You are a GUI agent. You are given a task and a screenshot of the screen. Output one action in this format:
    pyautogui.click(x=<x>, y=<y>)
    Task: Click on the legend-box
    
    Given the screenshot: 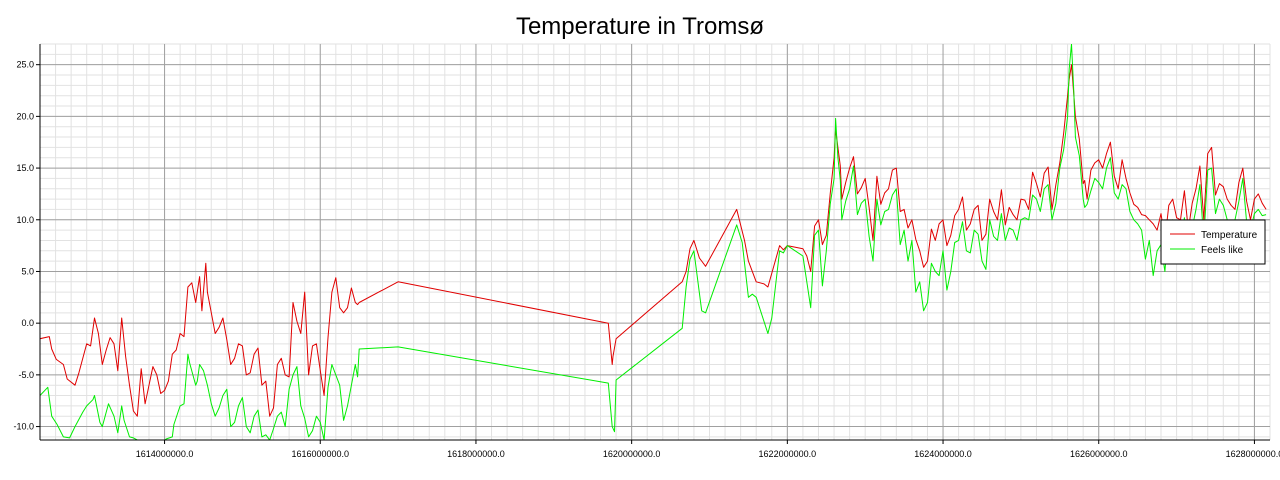 What is the action you would take?
    pyautogui.click(x=1213, y=242)
    